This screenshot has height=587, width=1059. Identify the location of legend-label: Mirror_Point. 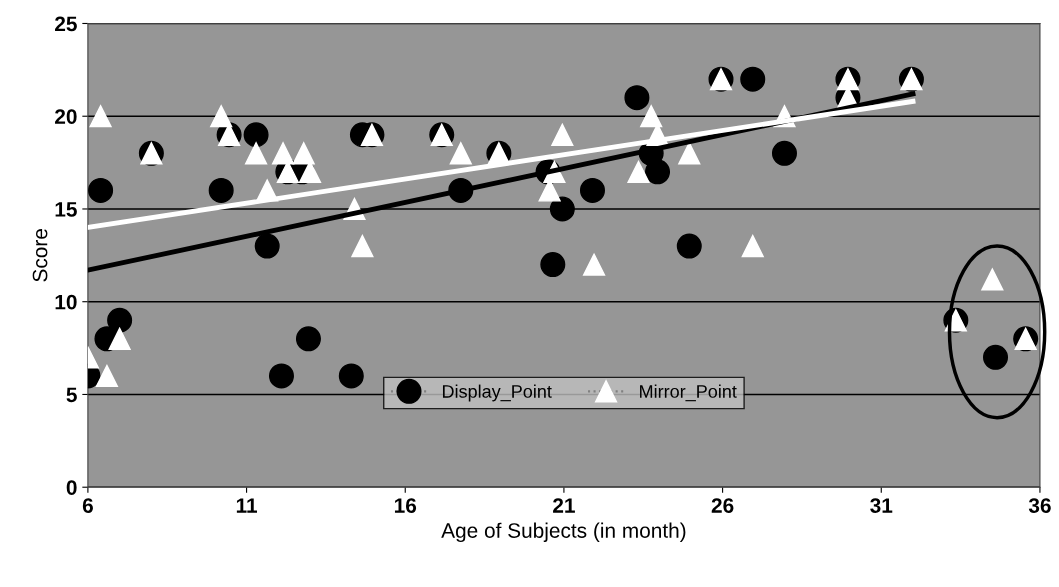
(688, 393).